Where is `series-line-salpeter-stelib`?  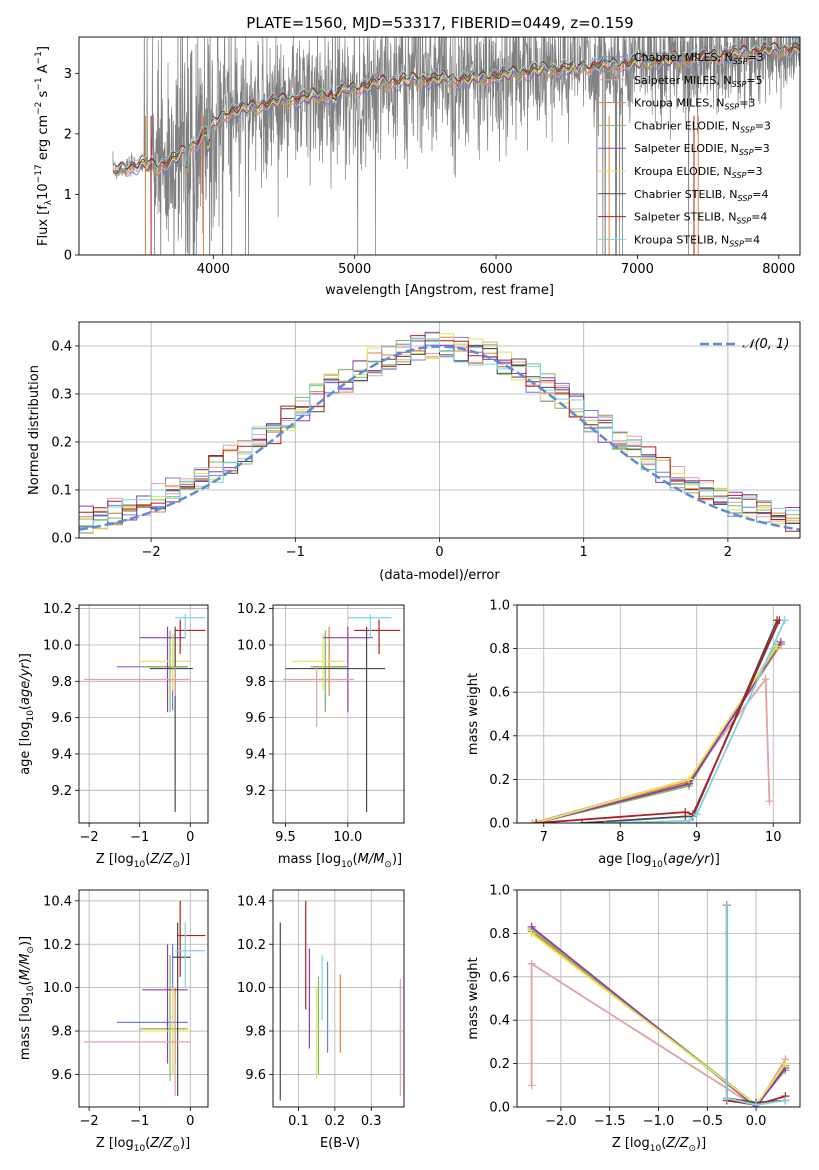 series-line-salpeter-stelib is located at coordinates (658, 721).